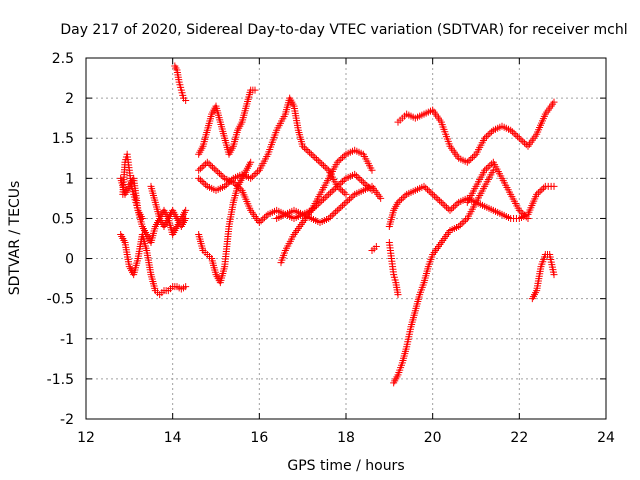  I want to click on x-tick-label: 18, so click(346, 438).